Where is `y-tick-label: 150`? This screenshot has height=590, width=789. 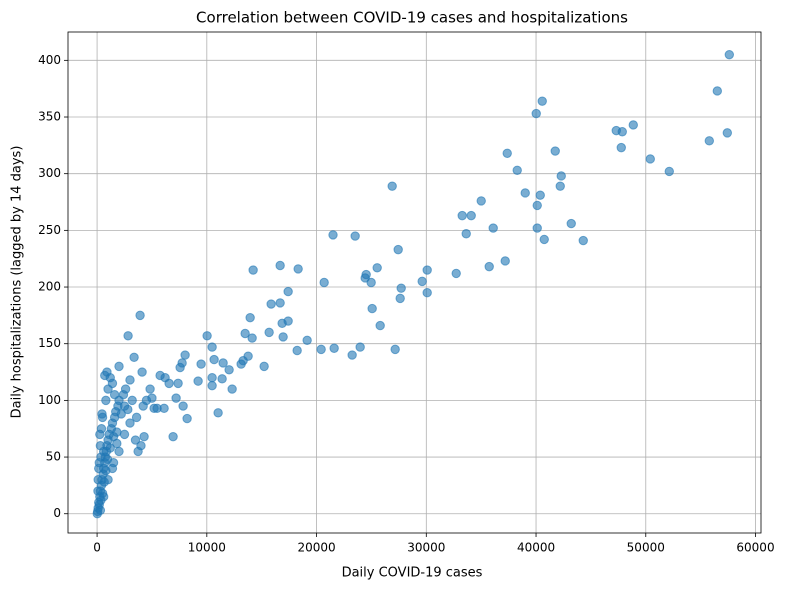 y-tick-label: 150 is located at coordinates (49, 343).